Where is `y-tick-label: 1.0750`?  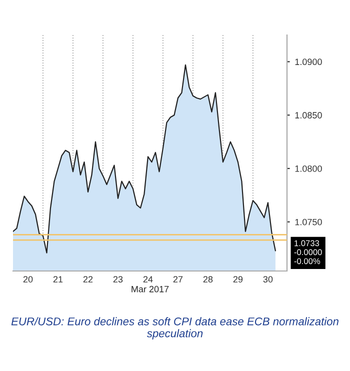
y-tick-label: 1.0750 is located at coordinates (308, 222).